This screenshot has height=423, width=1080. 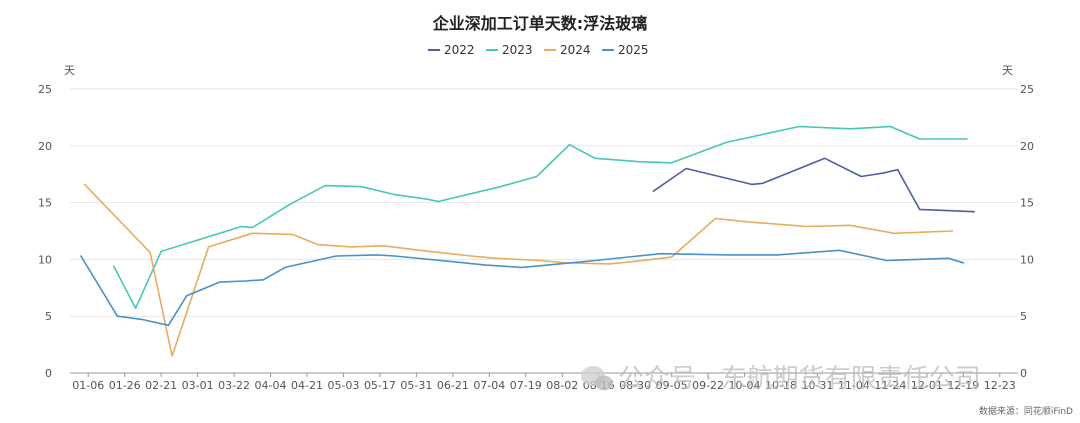 What do you see at coordinates (517, 50) in the screenshot?
I see `legend-label-2023: 2023` at bounding box center [517, 50].